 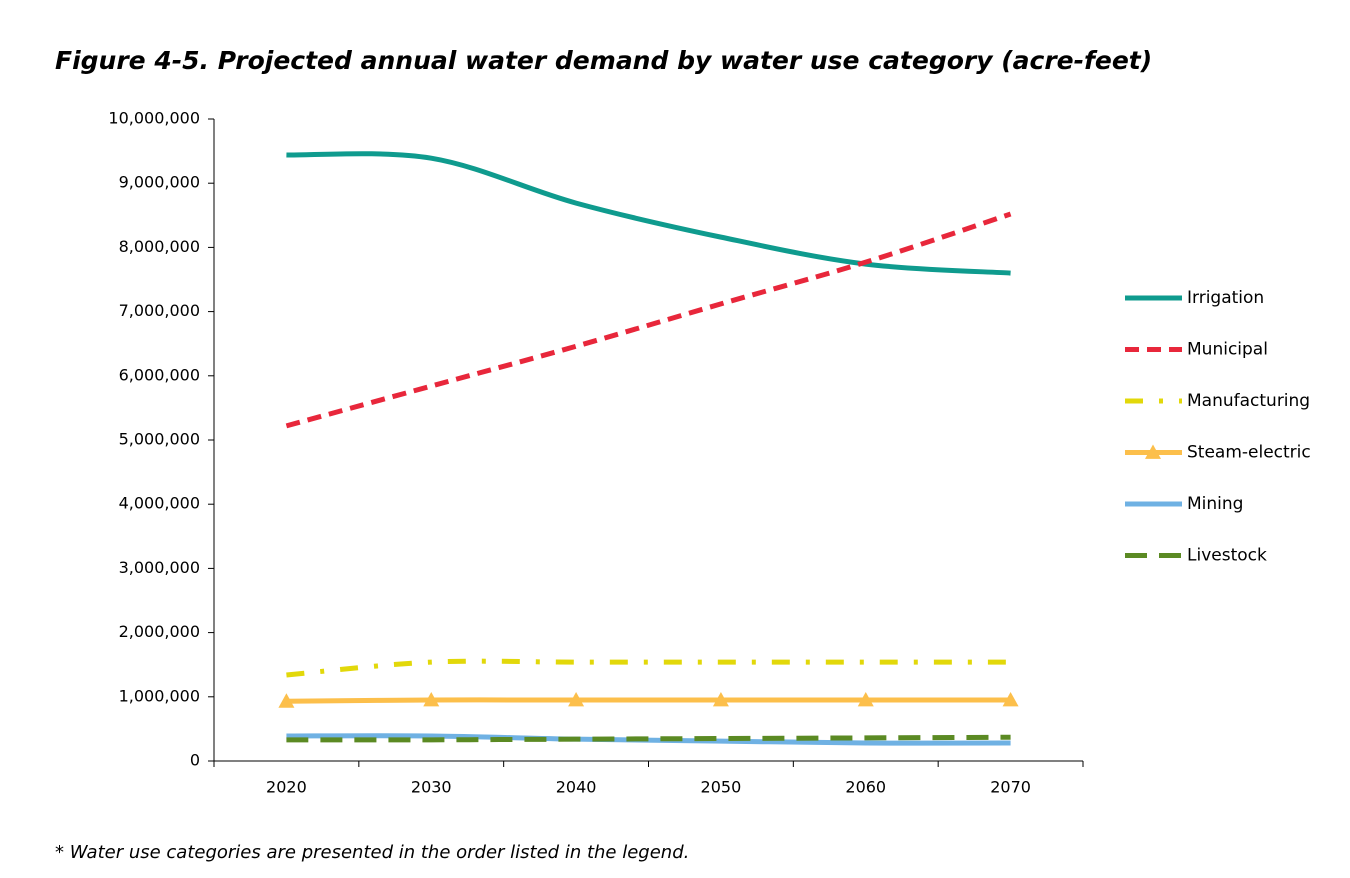 I want to click on x-tick-label: 2070, so click(x=1010, y=787).